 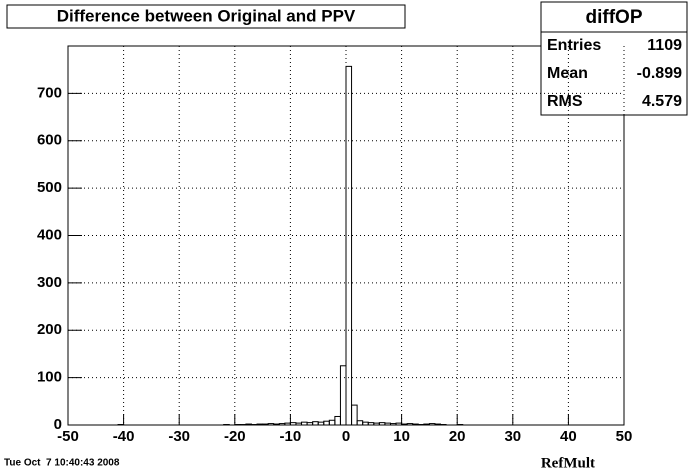 I want to click on x-tick-label: 10, so click(x=401, y=436).